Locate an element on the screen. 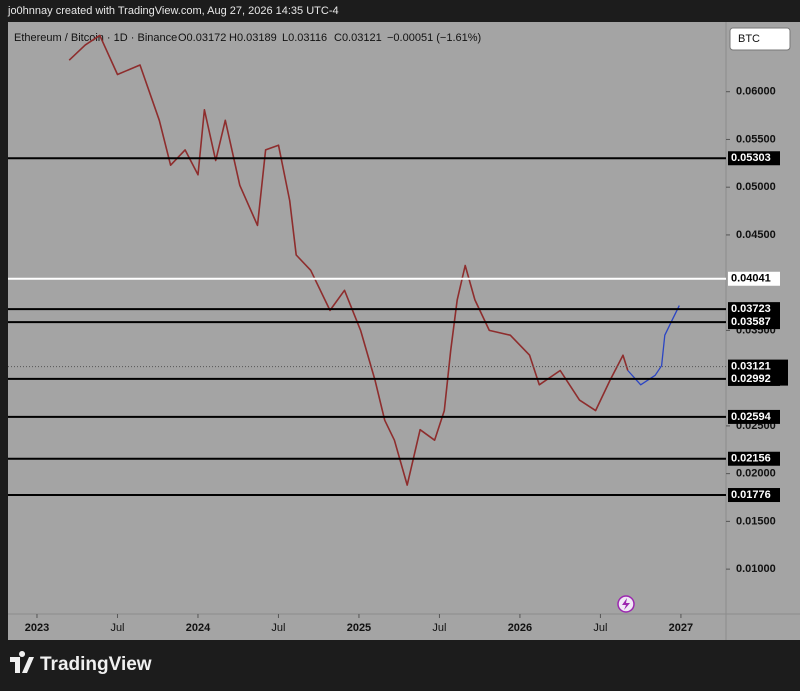  level-label: 0.02594 is located at coordinates (751, 417).